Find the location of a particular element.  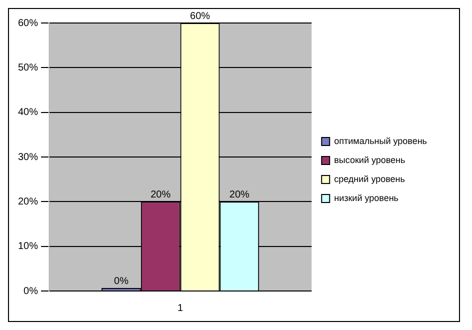

y-tick-label: 40% is located at coordinates (28, 112).